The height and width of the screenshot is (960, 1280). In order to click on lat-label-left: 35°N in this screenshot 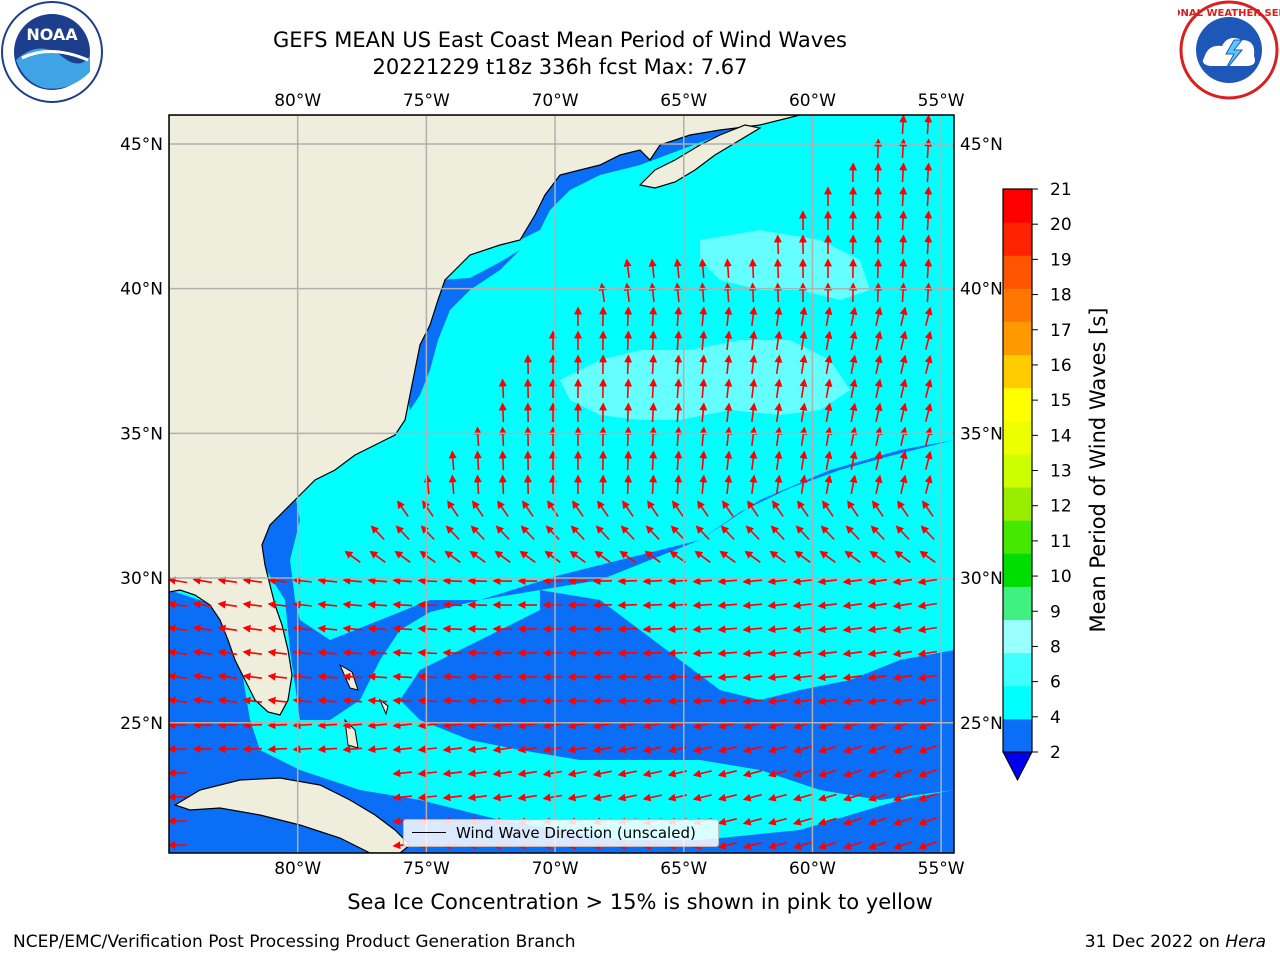, I will do `click(141, 434)`.